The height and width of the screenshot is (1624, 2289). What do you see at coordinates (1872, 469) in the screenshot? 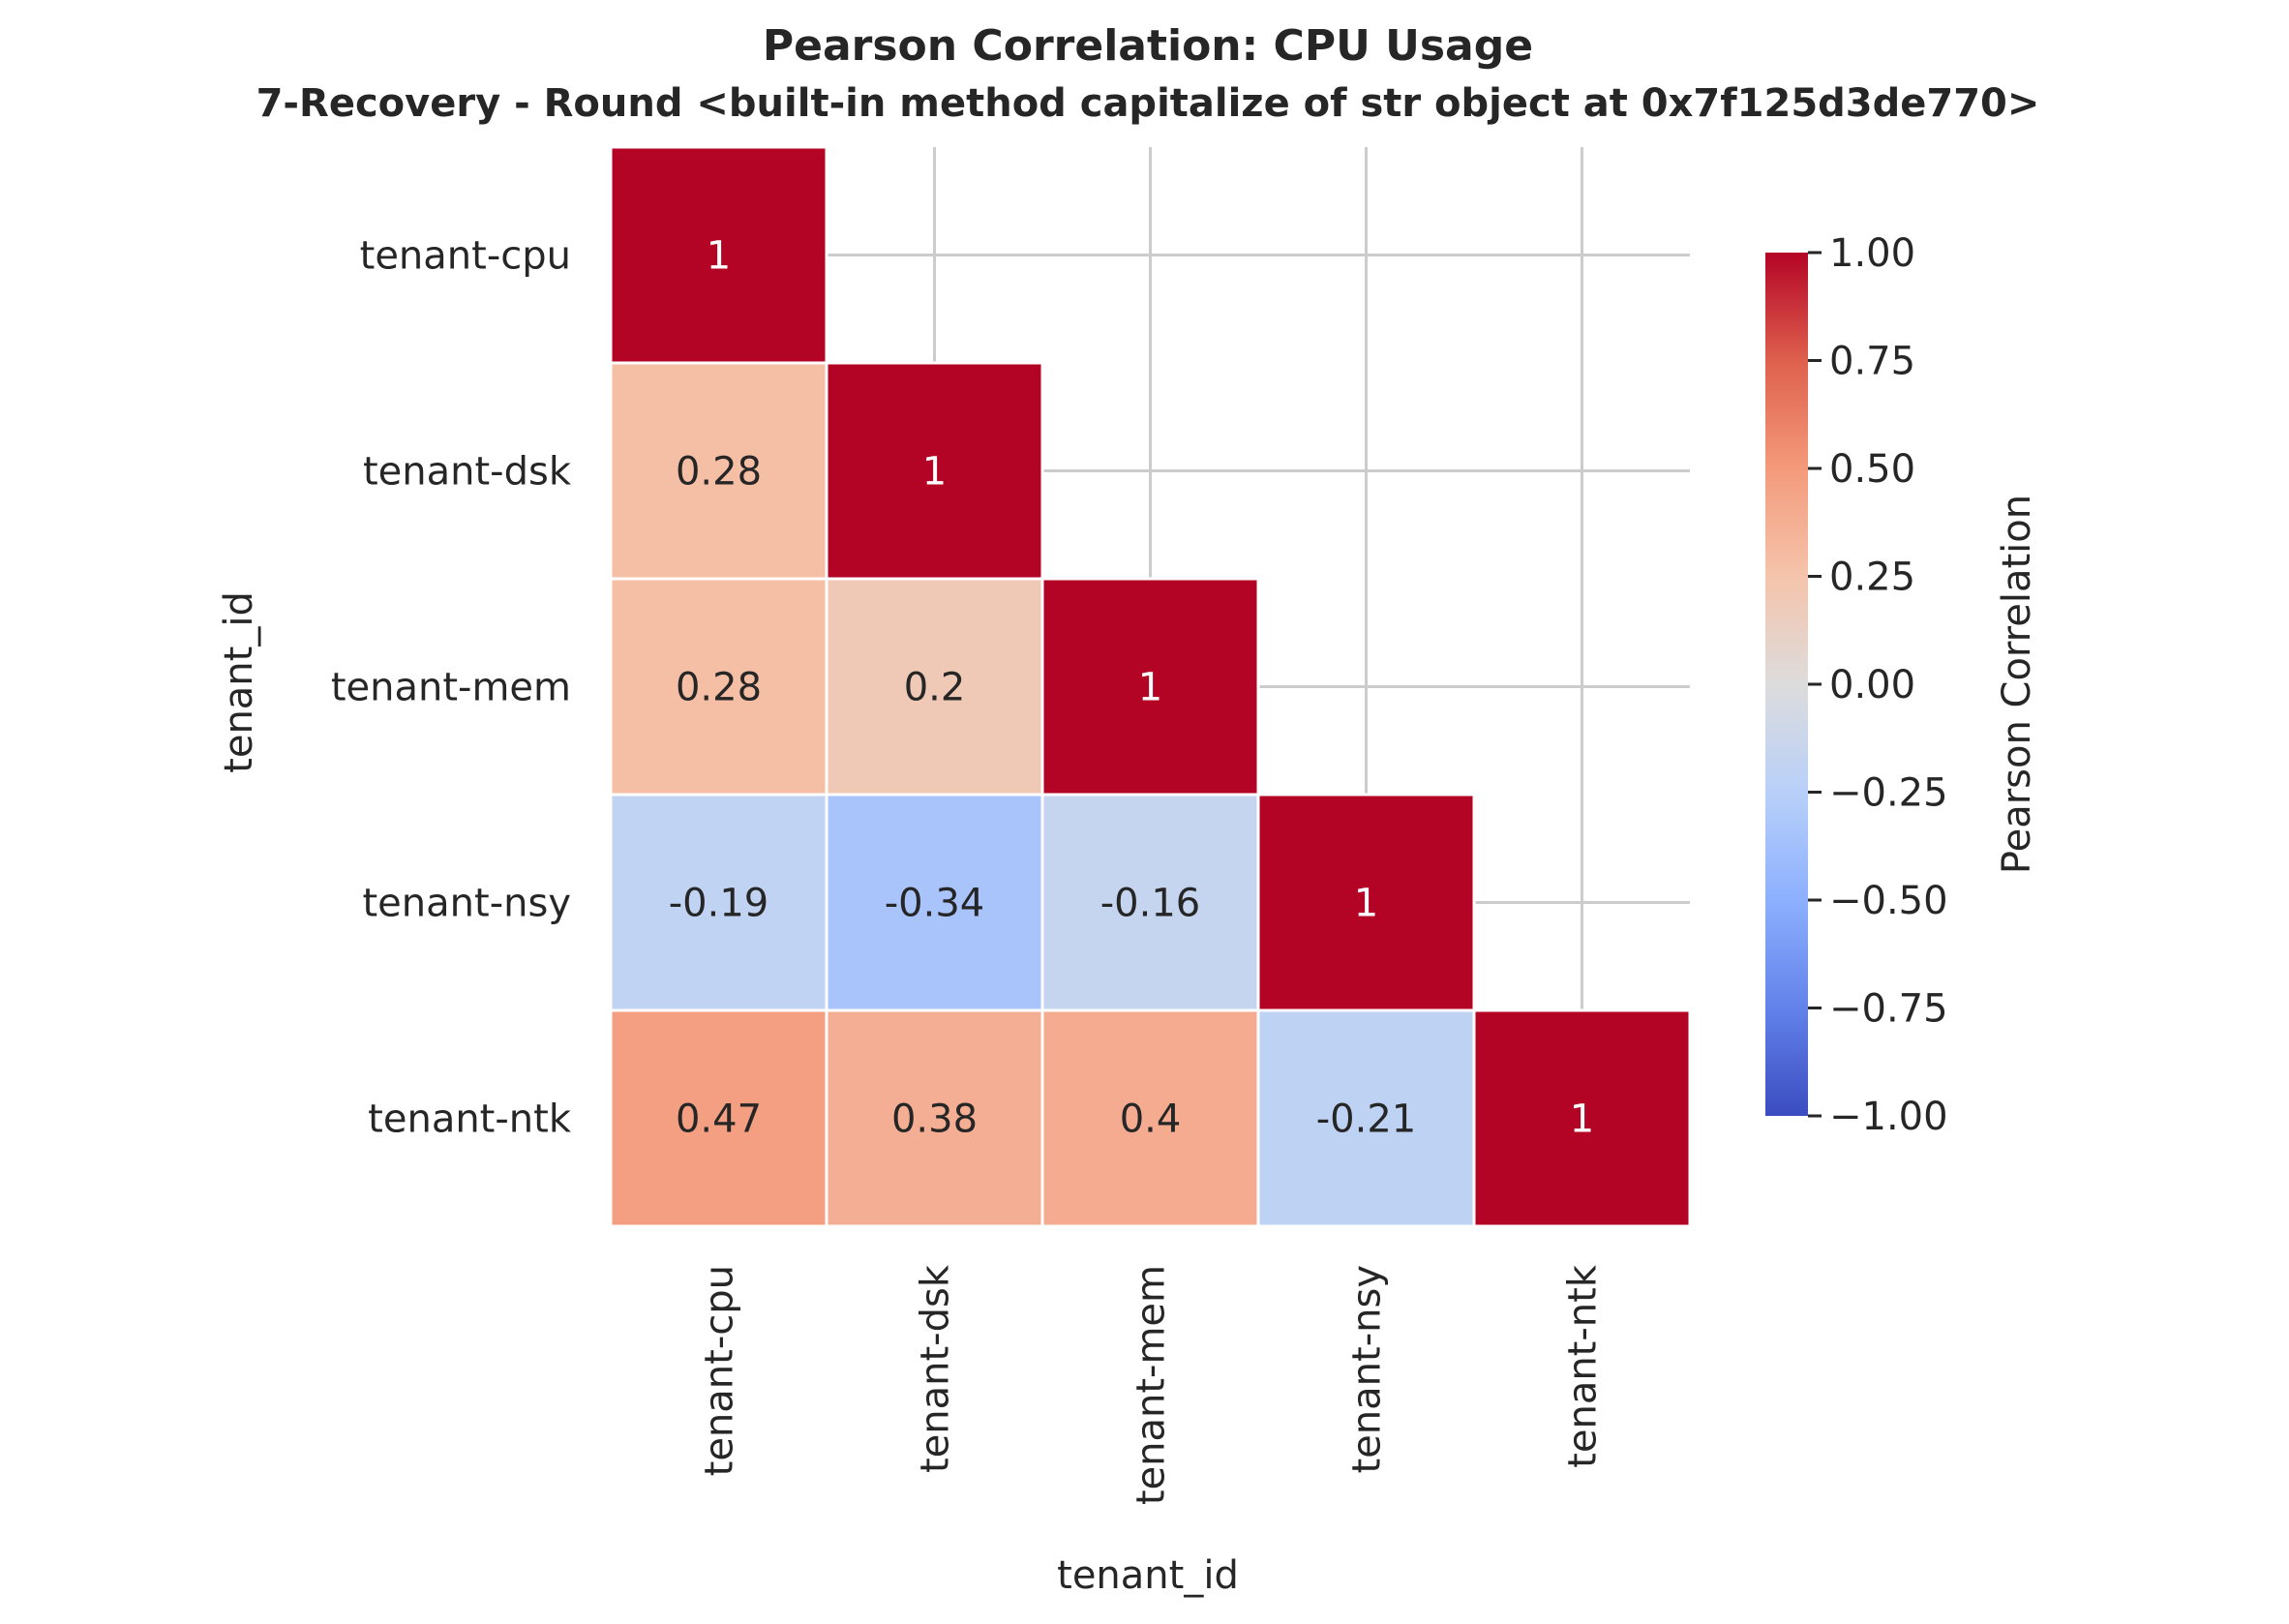
I see `colorbar-tick-label: 0.50` at bounding box center [1872, 469].